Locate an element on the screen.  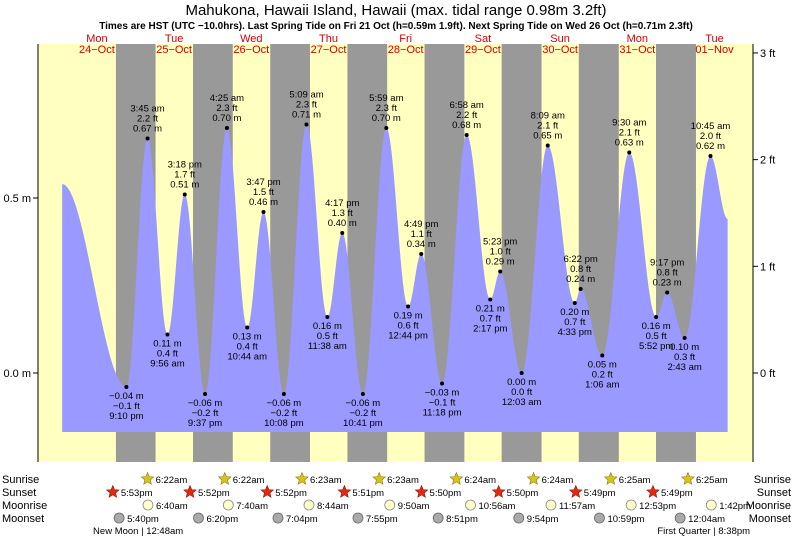
day-name: Wed is located at coordinates (251, 39).